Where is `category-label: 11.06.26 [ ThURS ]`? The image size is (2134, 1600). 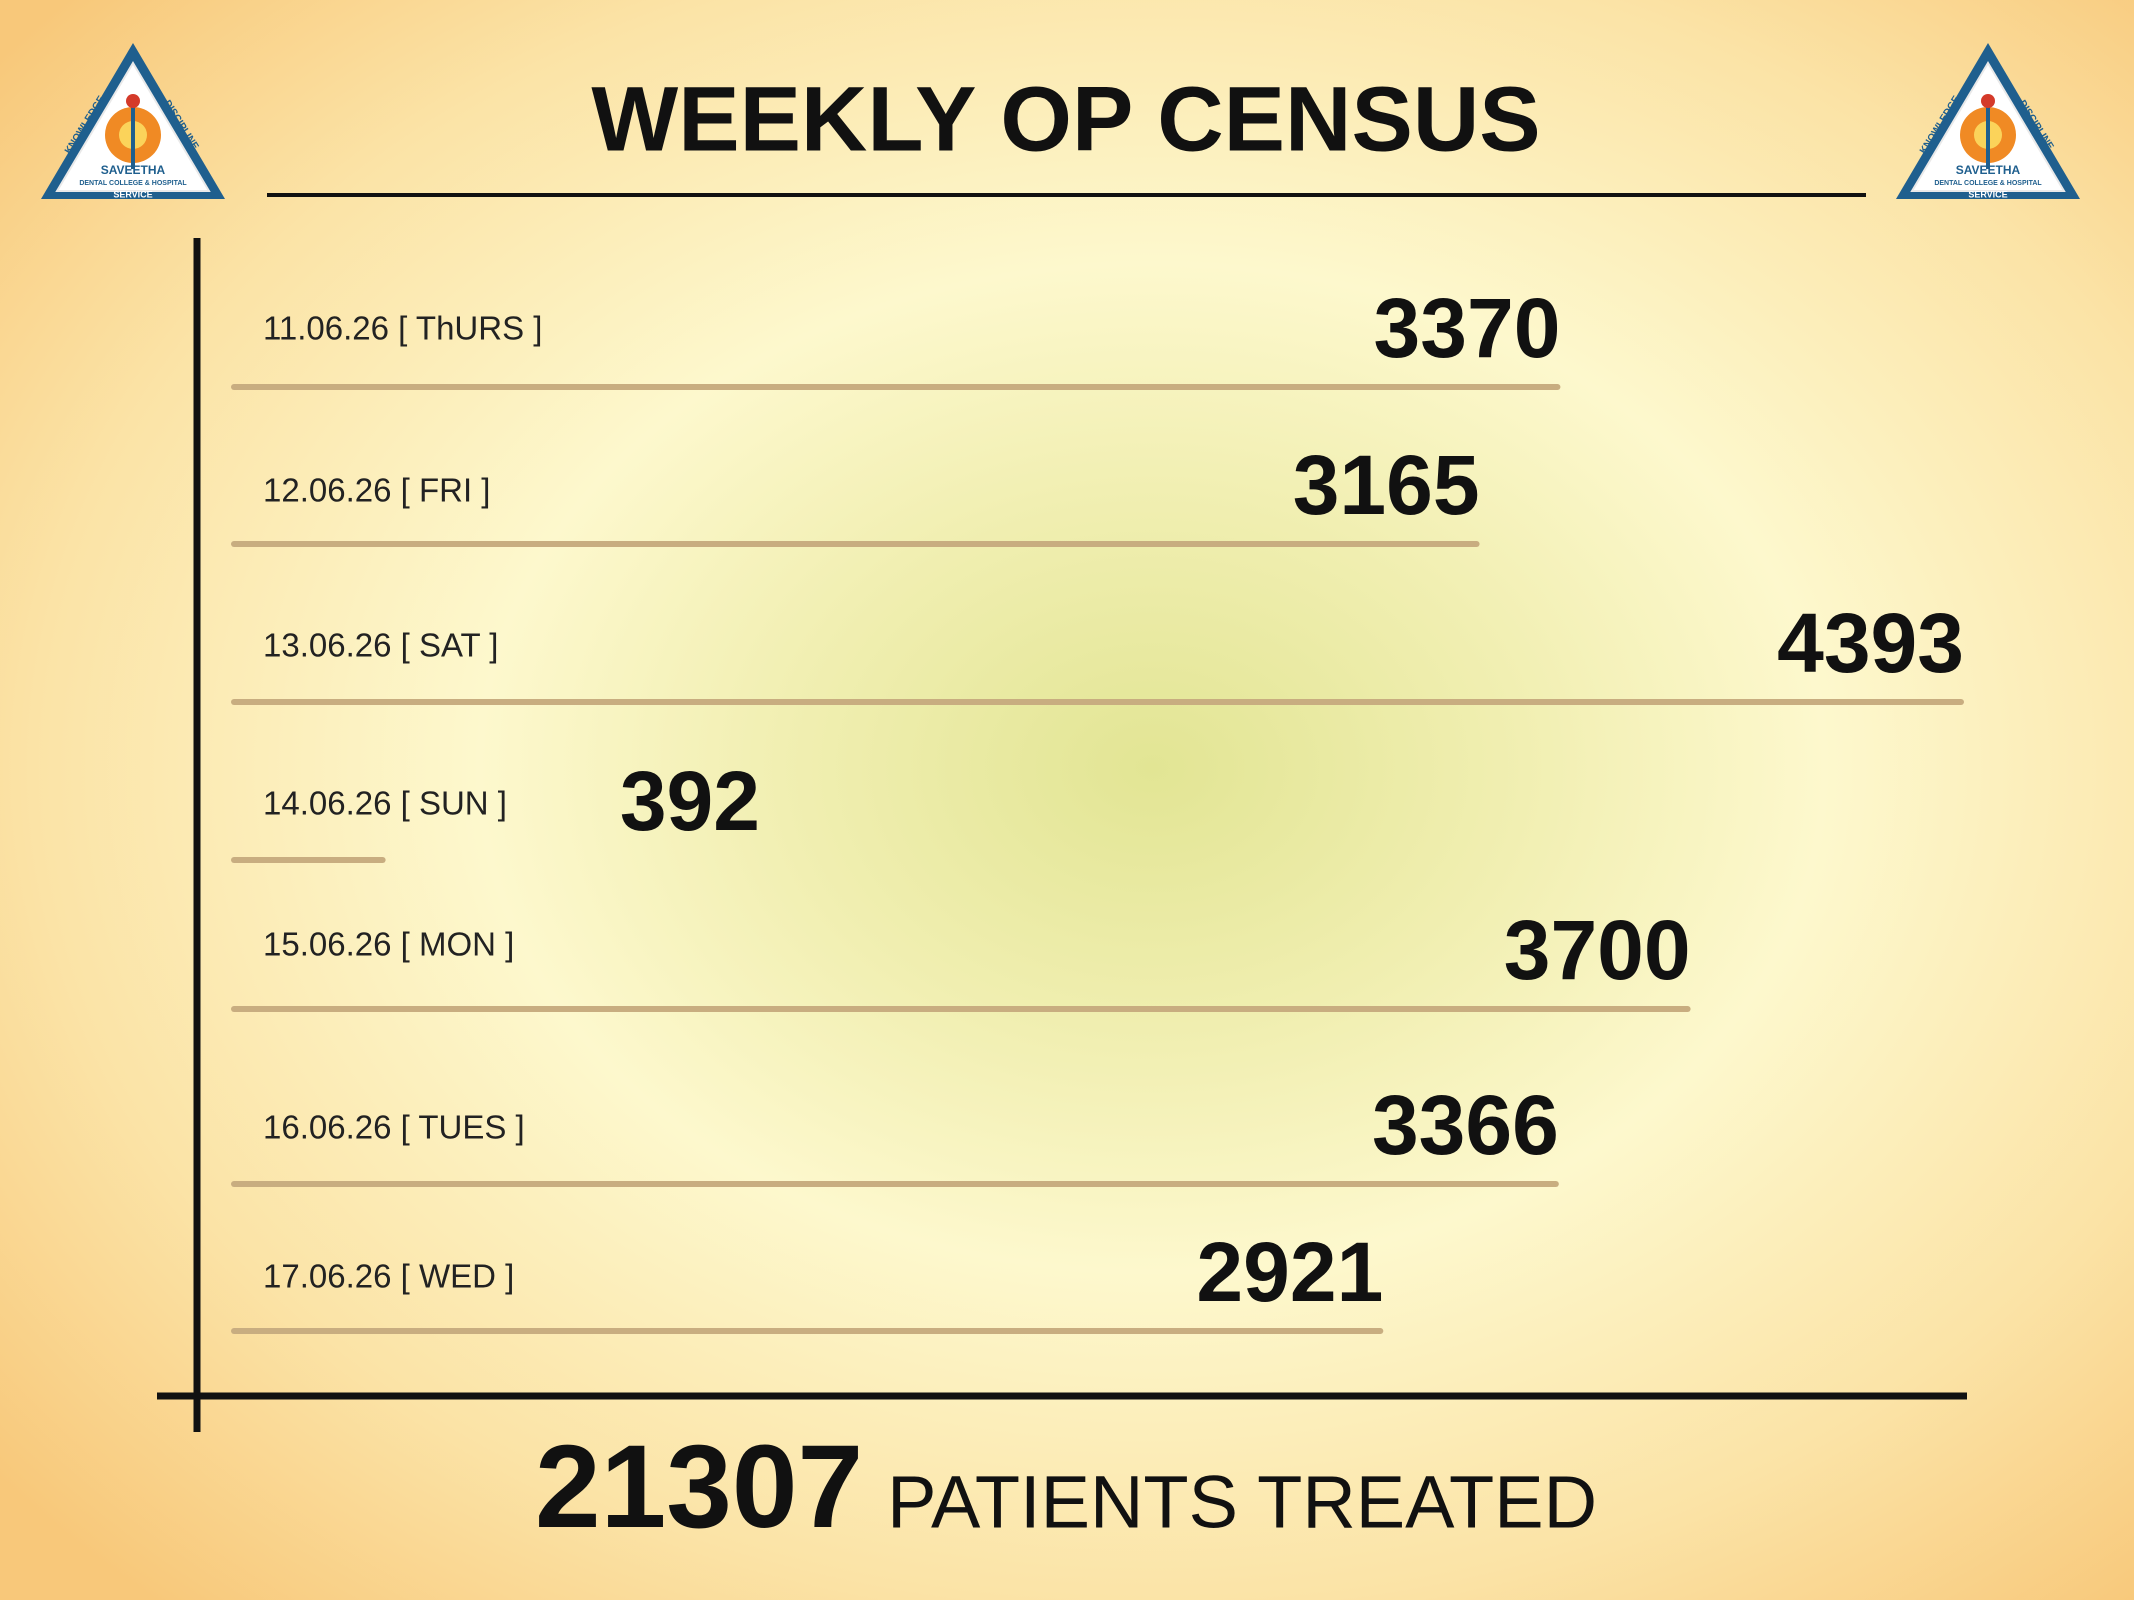 category-label: 11.06.26 [ ThURS ] is located at coordinates (402, 328).